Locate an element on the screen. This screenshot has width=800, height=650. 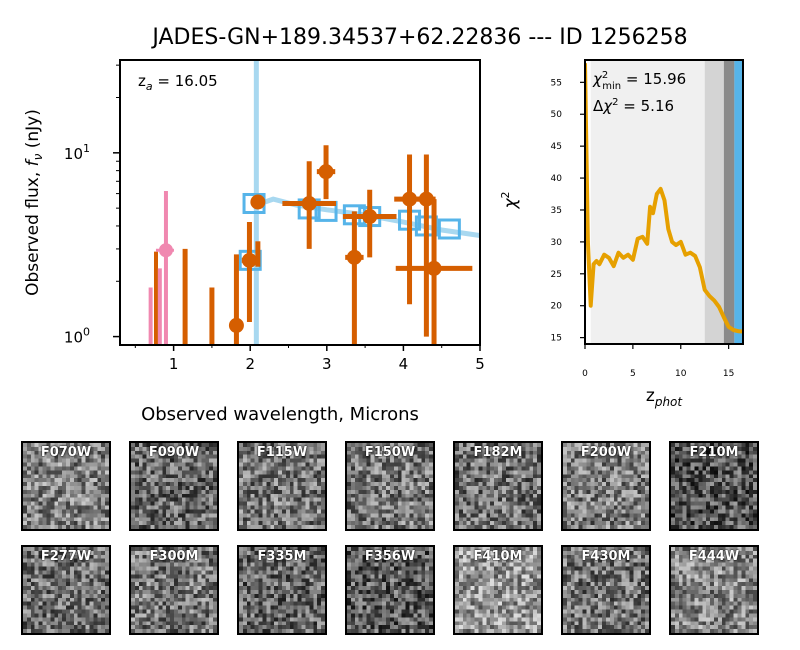
chi2-x-tick-label: 10 is located at coordinates (681, 374).